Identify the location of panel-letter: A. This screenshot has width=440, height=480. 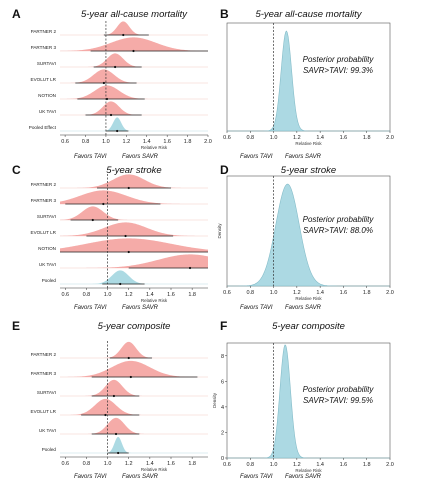
(16, 14).